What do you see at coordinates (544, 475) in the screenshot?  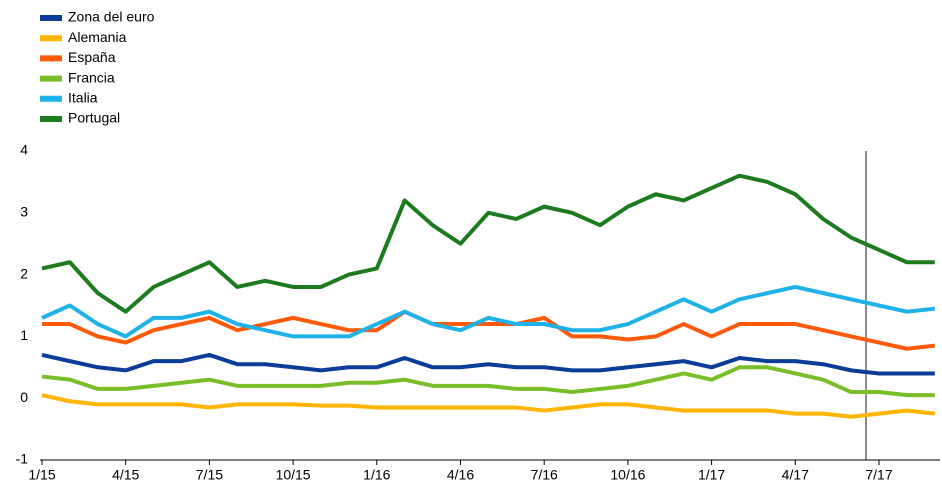 I see `x-tick-label: 7/16` at bounding box center [544, 475].